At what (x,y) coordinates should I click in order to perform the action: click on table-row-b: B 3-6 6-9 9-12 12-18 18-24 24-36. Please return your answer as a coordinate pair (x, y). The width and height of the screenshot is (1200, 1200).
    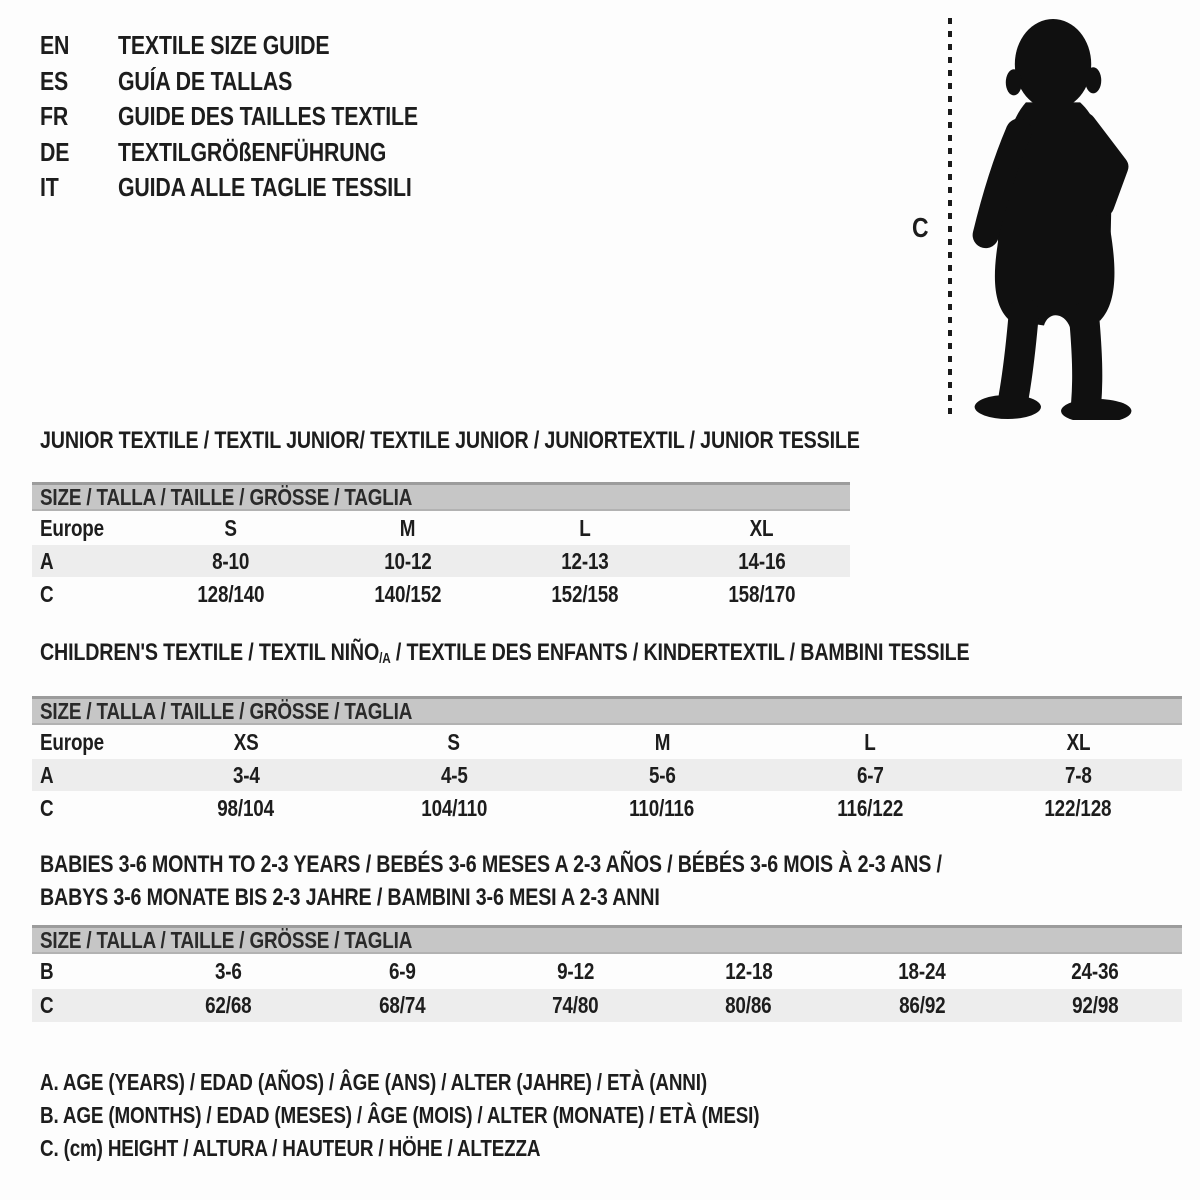
    Looking at the image, I should click on (607, 971).